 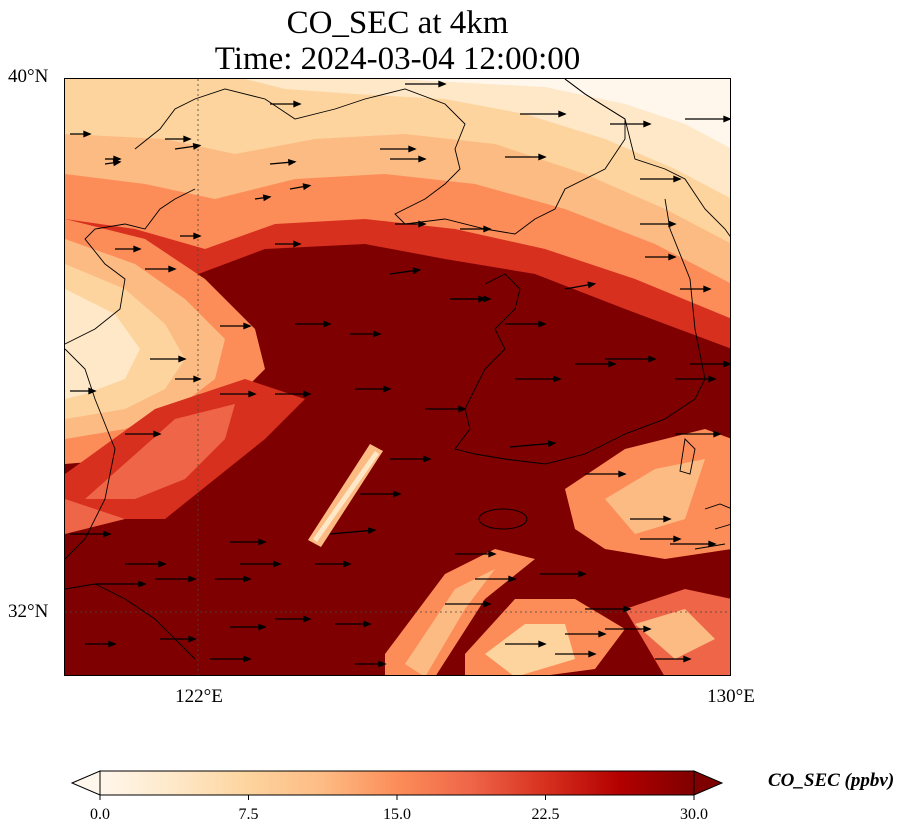 I want to click on colorbar-tick-15: 15.0, so click(x=397, y=814).